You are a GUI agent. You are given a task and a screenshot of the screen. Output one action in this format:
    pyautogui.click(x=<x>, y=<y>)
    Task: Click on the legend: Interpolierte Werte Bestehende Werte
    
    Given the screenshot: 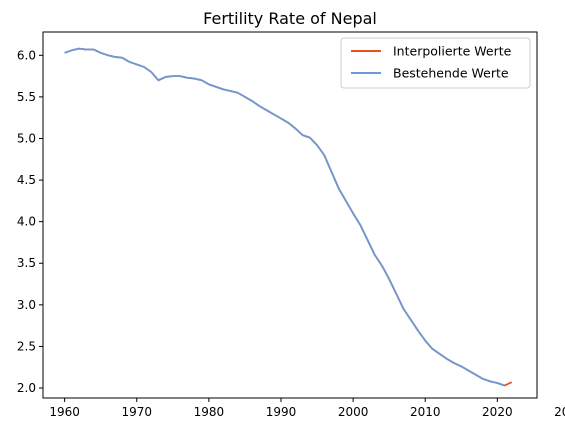 What is the action you would take?
    pyautogui.click(x=435, y=63)
    